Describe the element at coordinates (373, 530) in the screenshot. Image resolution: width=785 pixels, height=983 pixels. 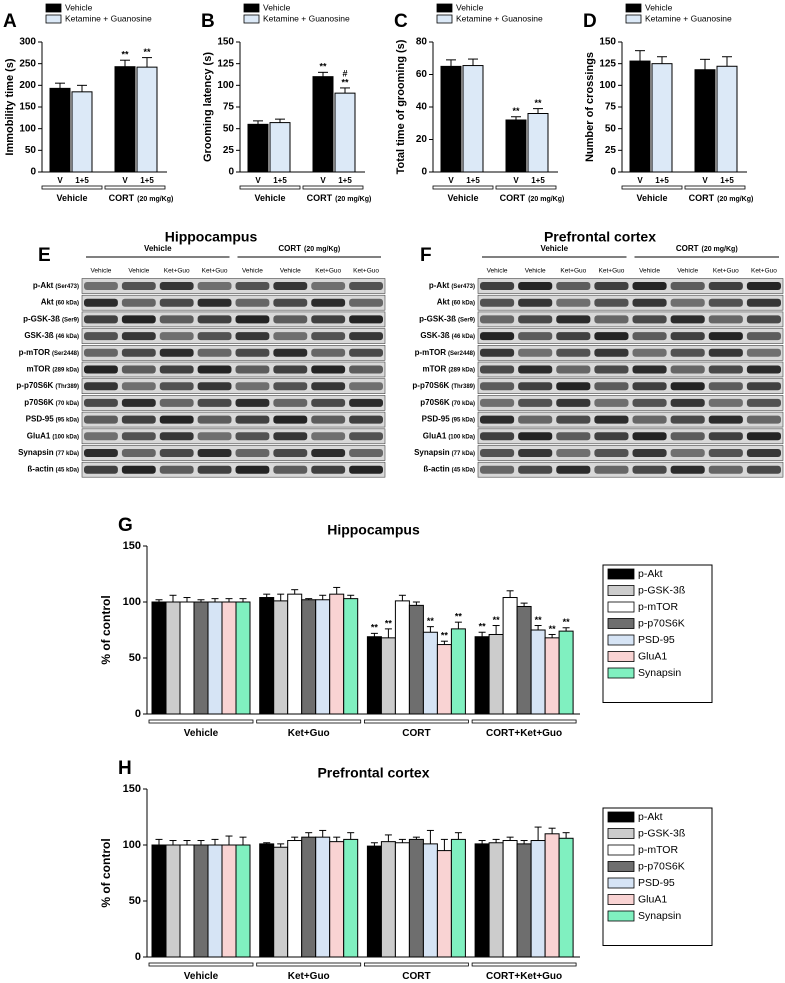
I see `chart-title: Hippocampus` at that location.